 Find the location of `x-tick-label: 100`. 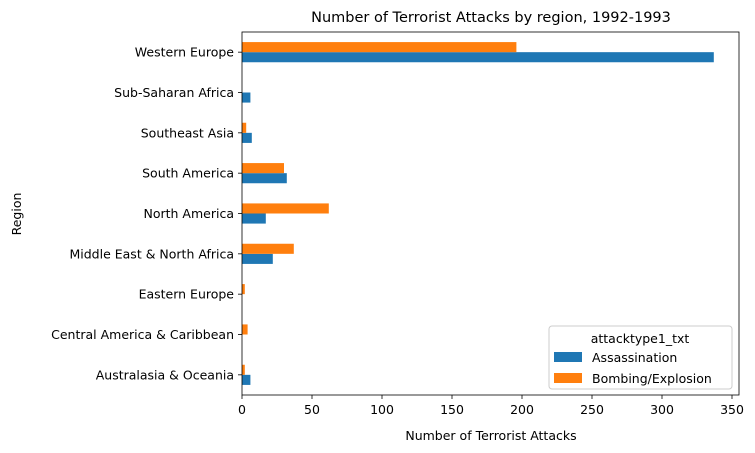

x-tick-label: 100 is located at coordinates (382, 409).